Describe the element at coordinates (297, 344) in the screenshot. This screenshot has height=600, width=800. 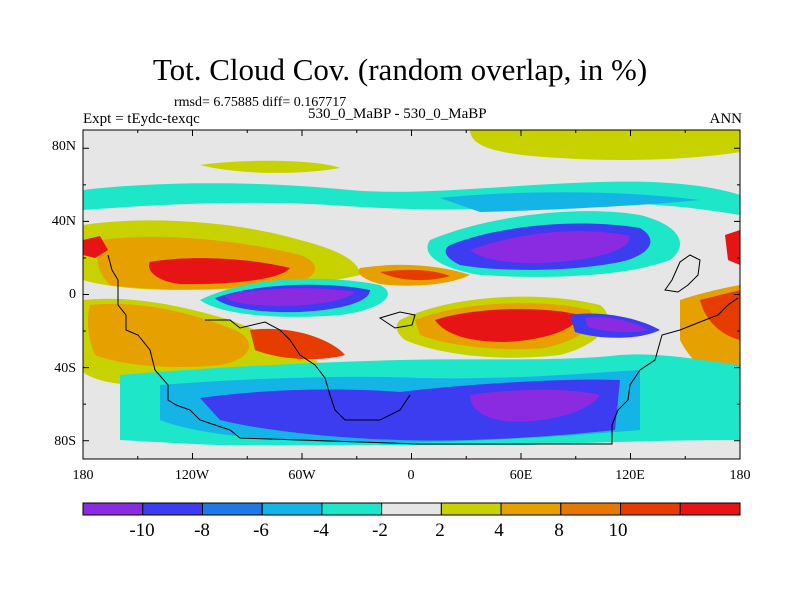
I see `contour-sw-red` at that location.